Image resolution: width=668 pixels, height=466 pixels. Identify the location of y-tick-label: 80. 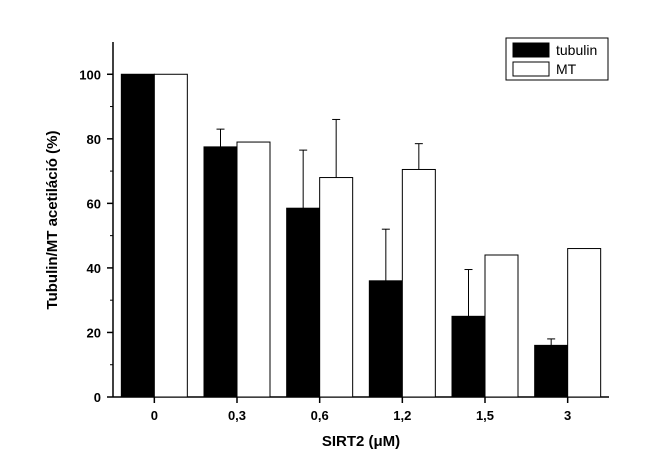
(94, 139).